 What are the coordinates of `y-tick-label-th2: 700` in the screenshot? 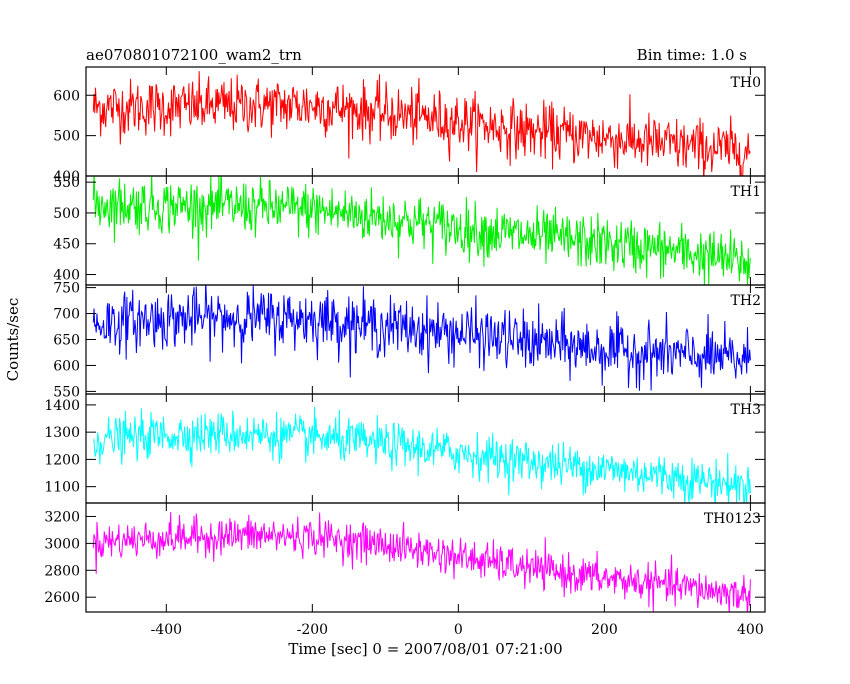 It's located at (66, 315).